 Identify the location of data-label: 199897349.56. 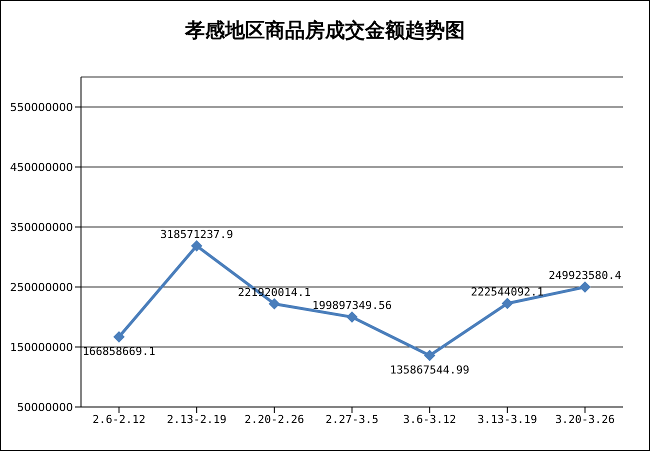
(352, 305).